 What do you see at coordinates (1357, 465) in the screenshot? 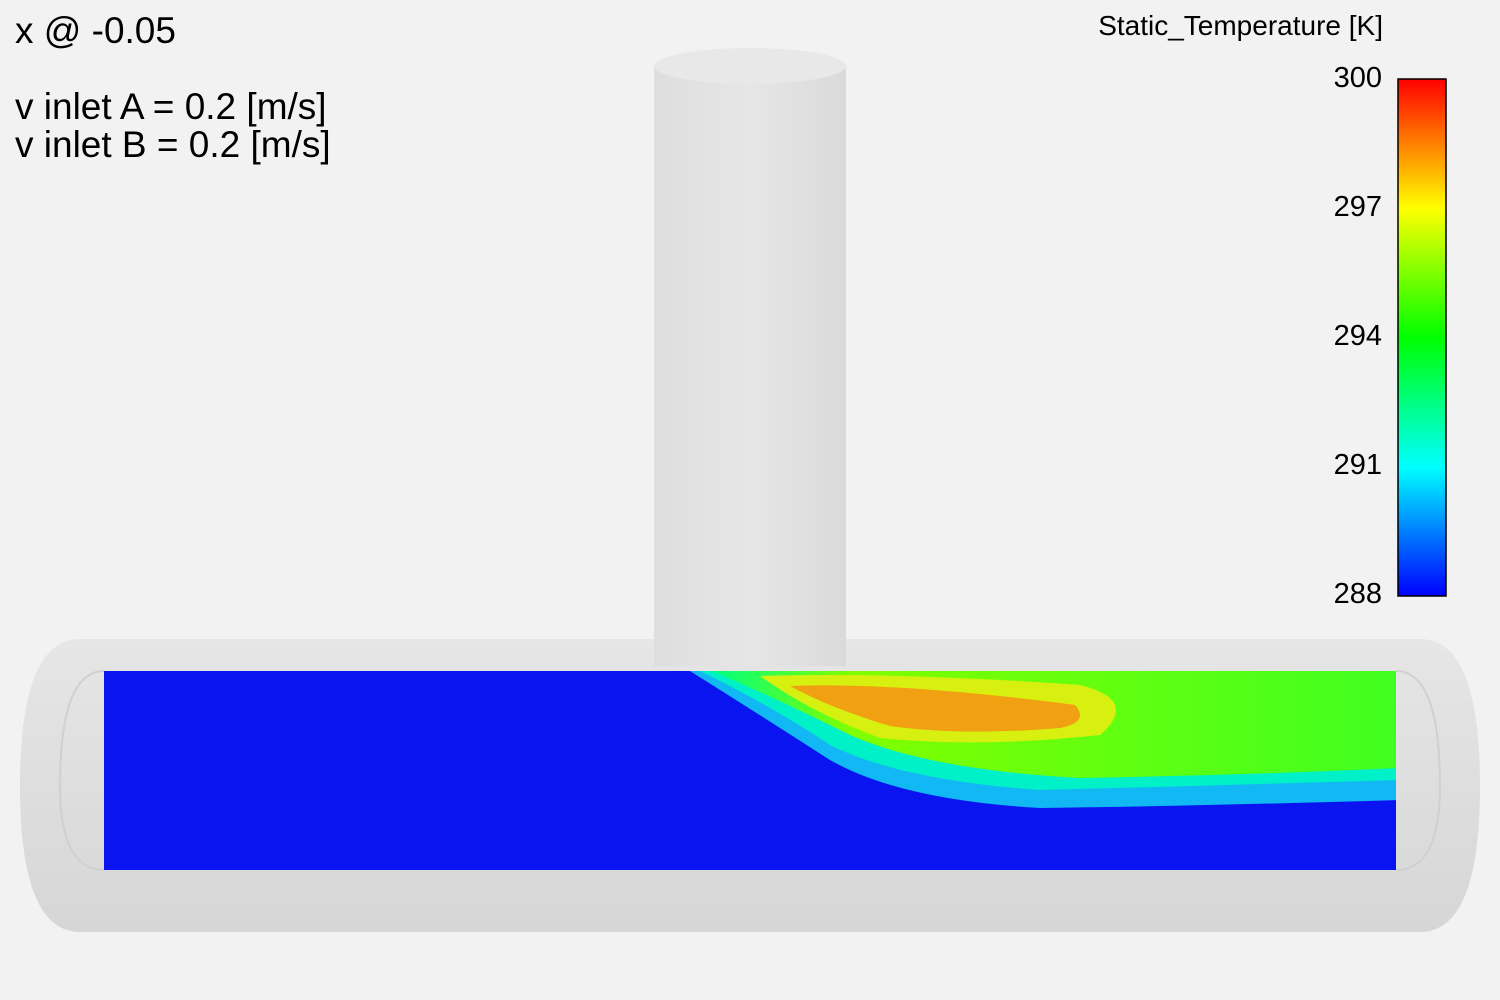
I see `legend-tick-291: 291` at bounding box center [1357, 465].